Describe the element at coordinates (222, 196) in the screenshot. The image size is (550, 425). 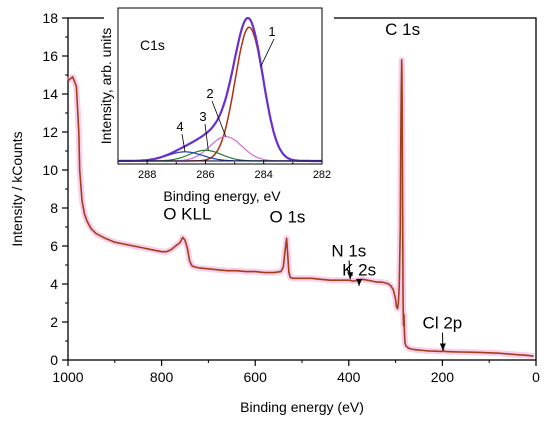
I see `inset-x-axis-title: Binding energy, eV` at that location.